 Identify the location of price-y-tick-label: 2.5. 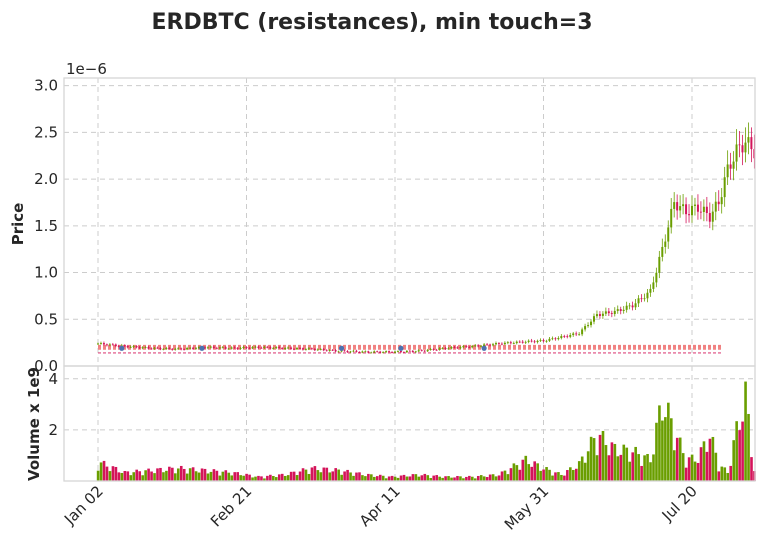
(46, 132).